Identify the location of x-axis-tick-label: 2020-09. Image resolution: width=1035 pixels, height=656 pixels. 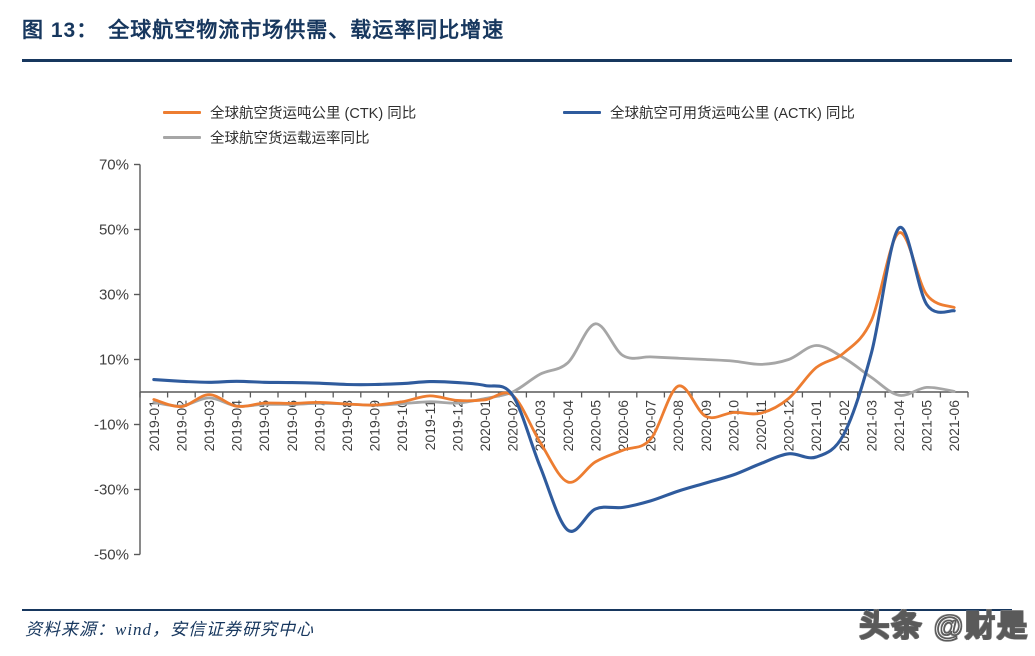
(706, 426).